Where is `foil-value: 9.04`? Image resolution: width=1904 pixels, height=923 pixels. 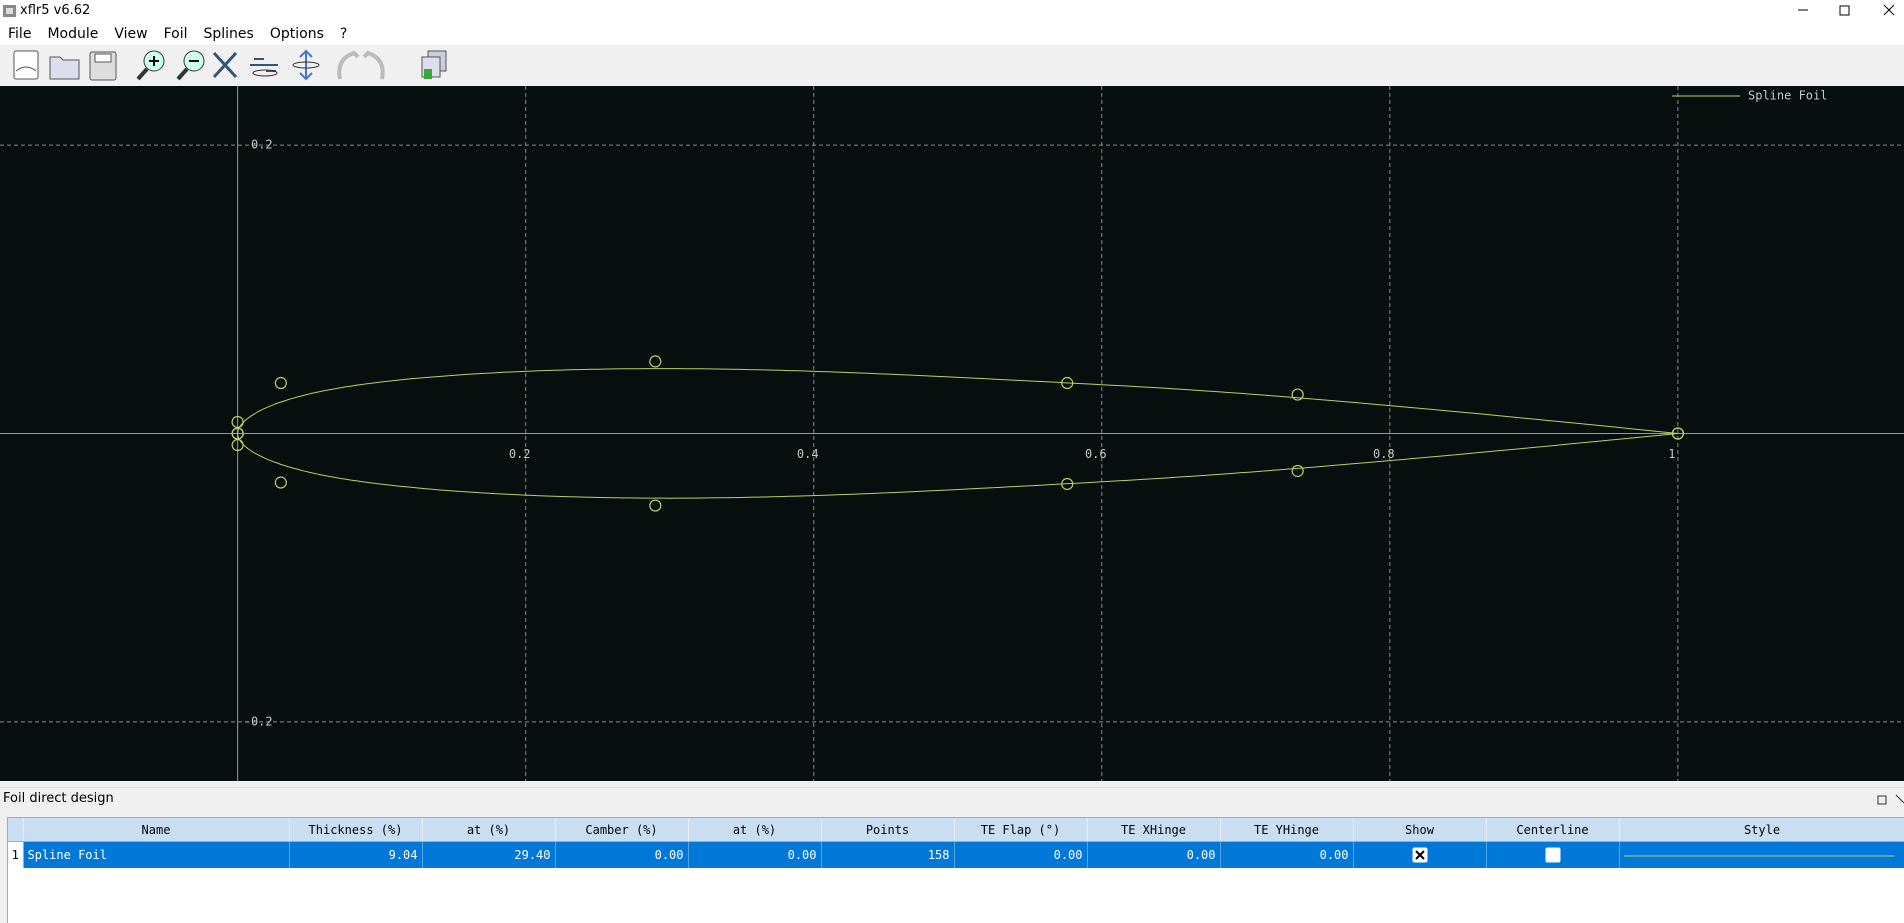
foil-value: 9.04 is located at coordinates (356, 854).